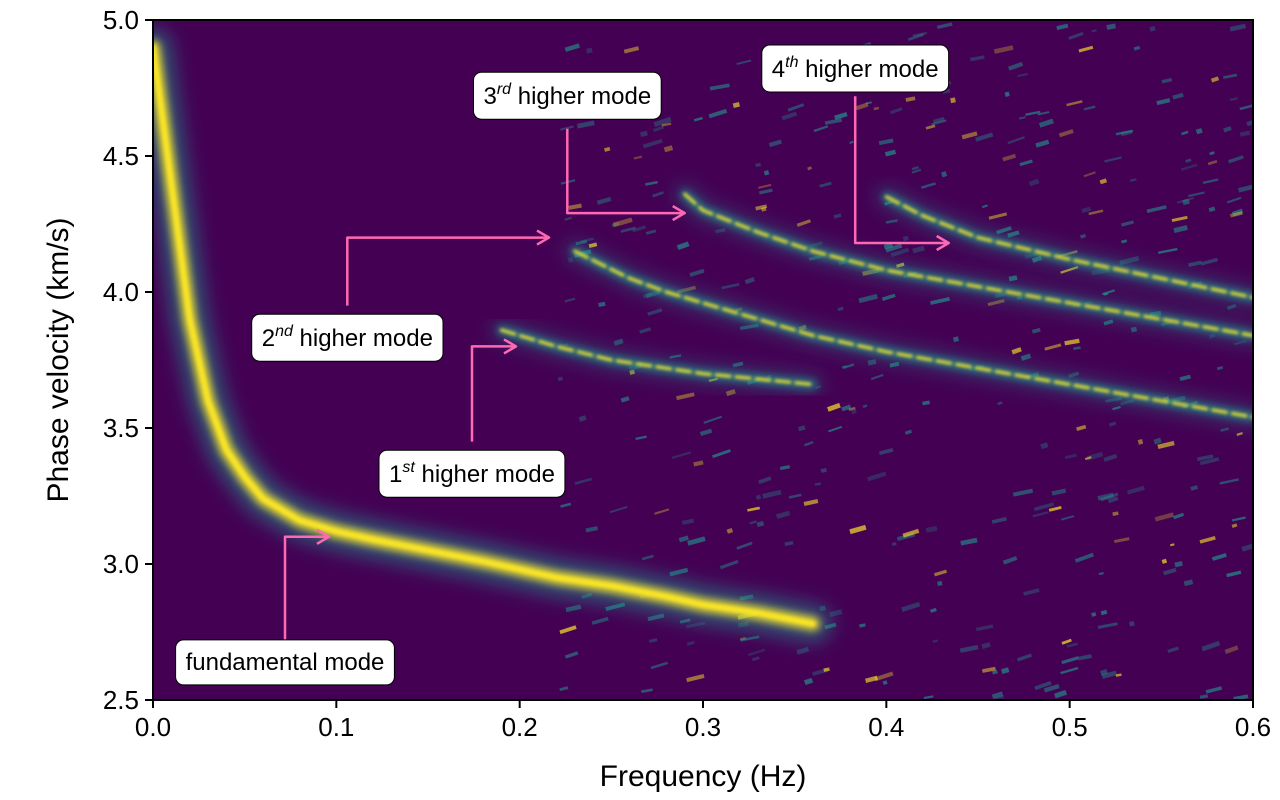 The width and height of the screenshot is (1280, 800). I want to click on y-tick-label: 4.0, so click(121, 292).